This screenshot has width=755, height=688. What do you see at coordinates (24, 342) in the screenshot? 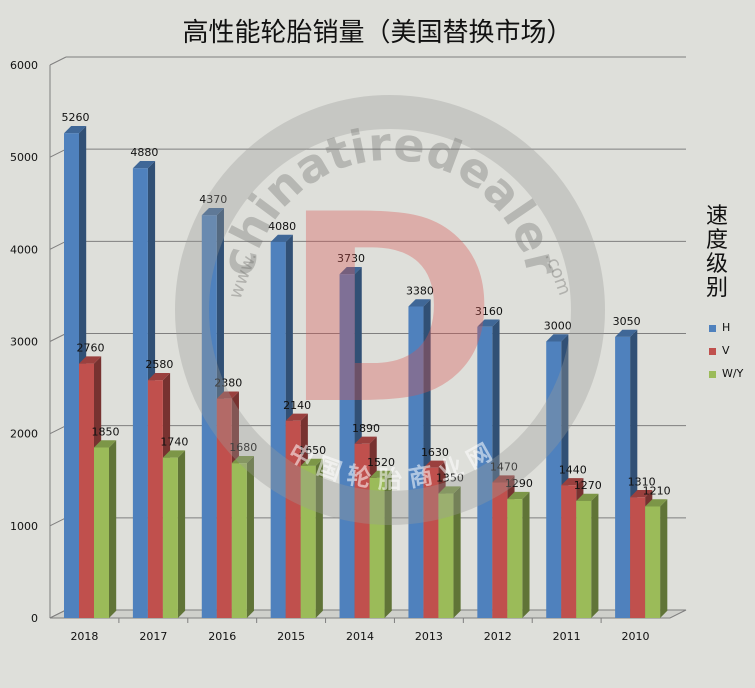
I see `y-tick-label: 3000` at bounding box center [24, 342].